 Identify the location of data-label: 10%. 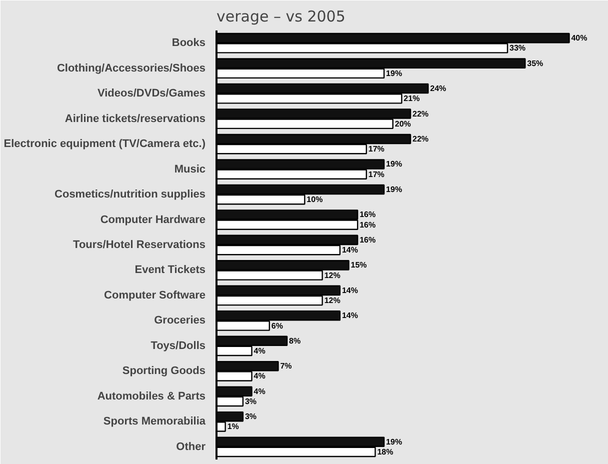
(314, 199).